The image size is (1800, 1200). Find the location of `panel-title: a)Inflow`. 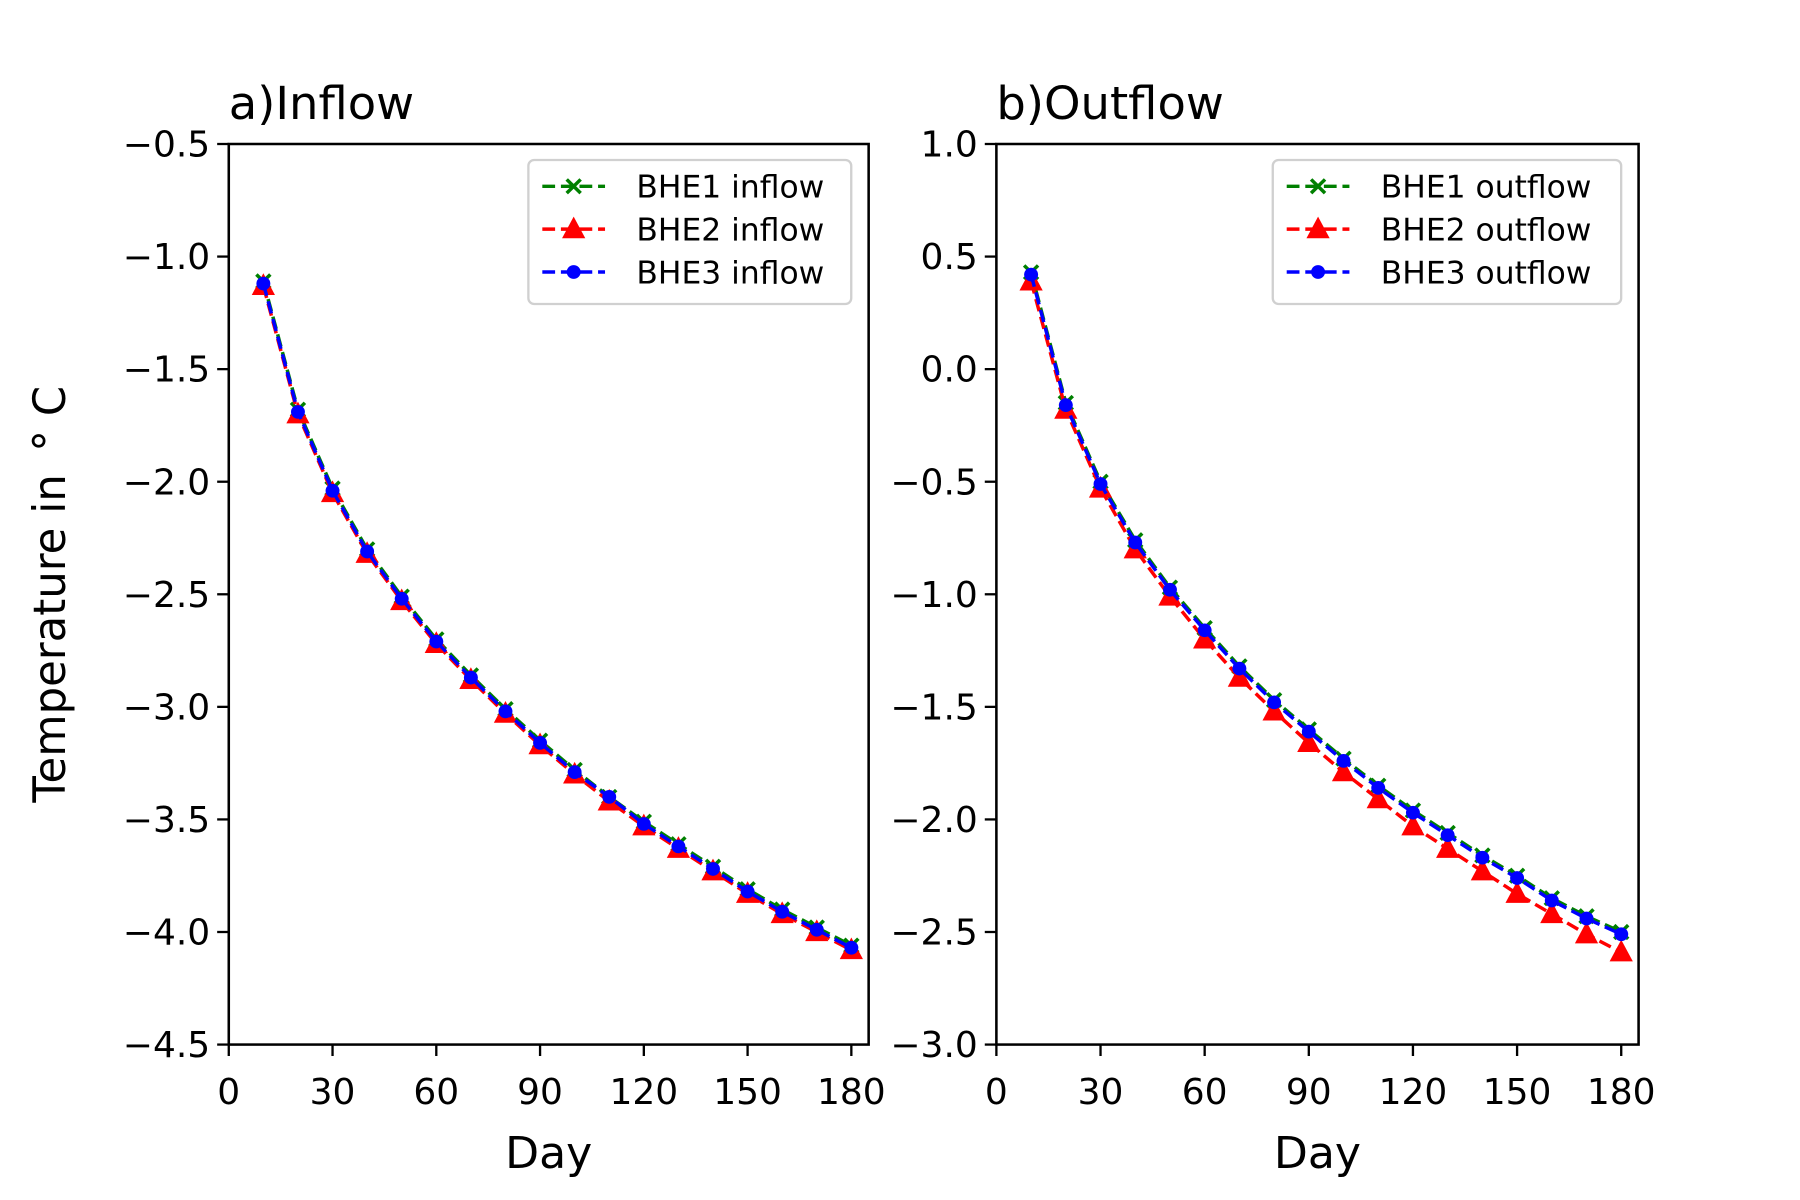

panel-title: a)Inflow is located at coordinates (321, 103).